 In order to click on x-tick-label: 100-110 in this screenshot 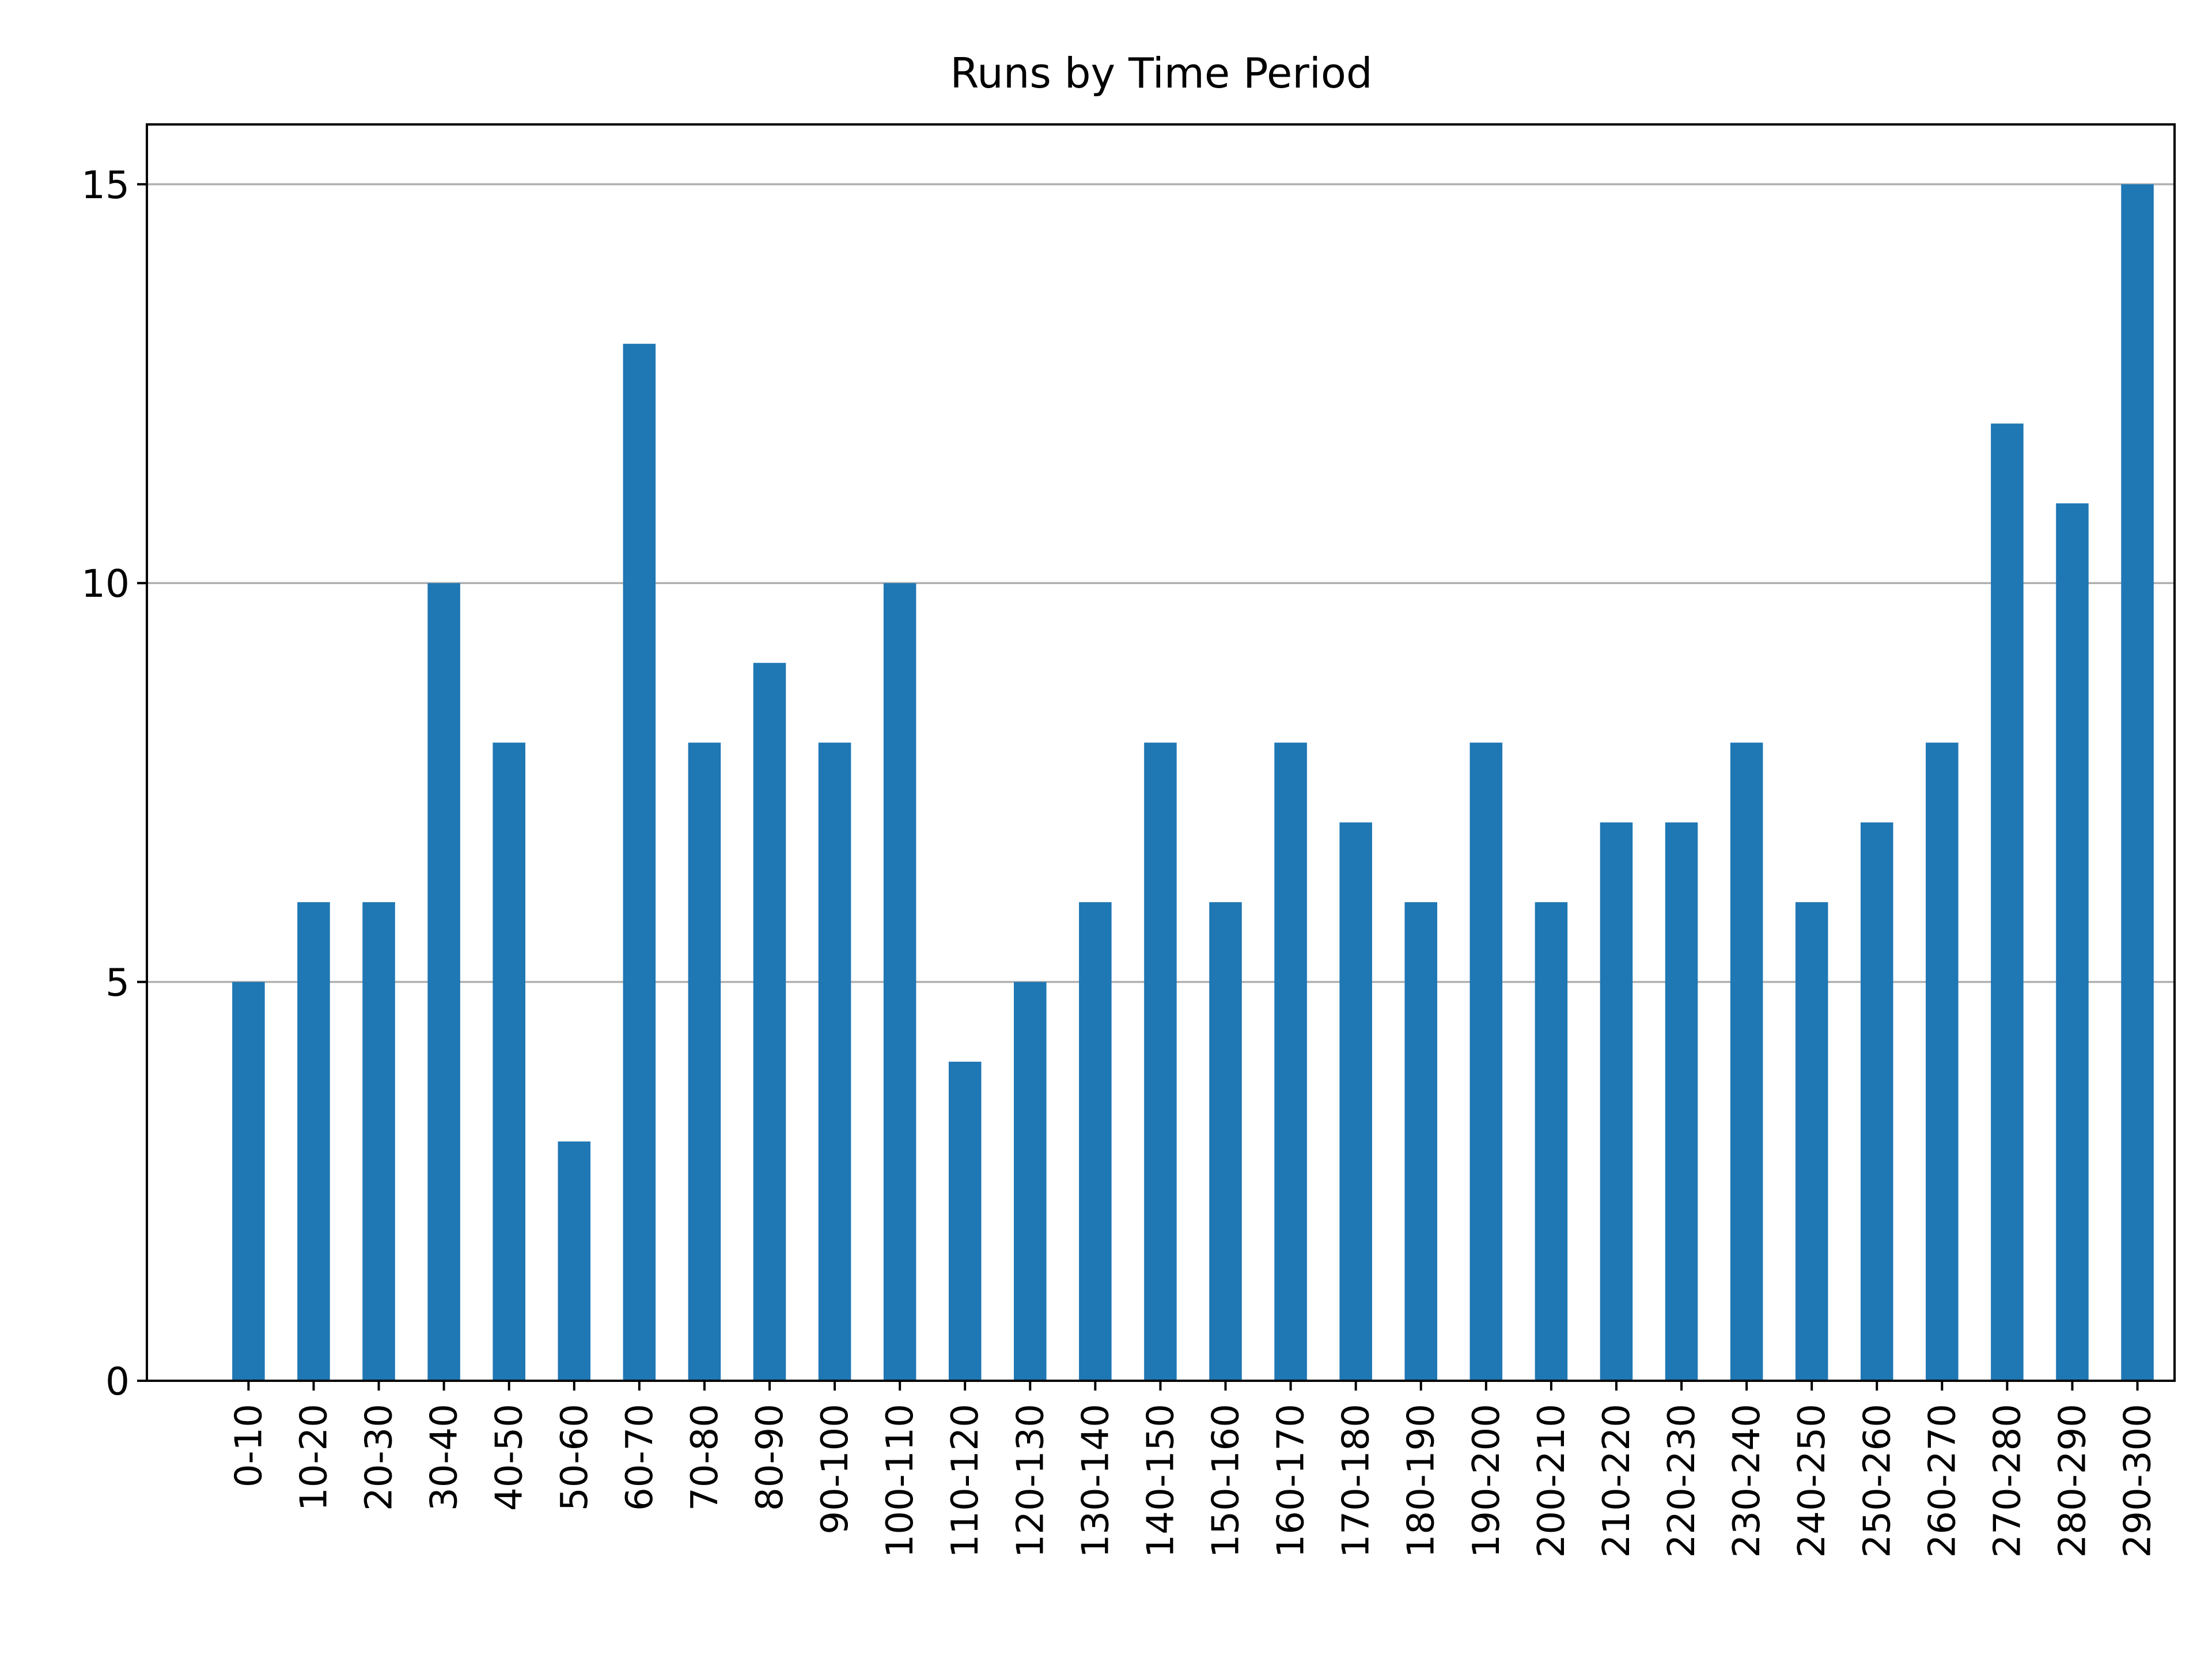, I will do `click(900, 1481)`.